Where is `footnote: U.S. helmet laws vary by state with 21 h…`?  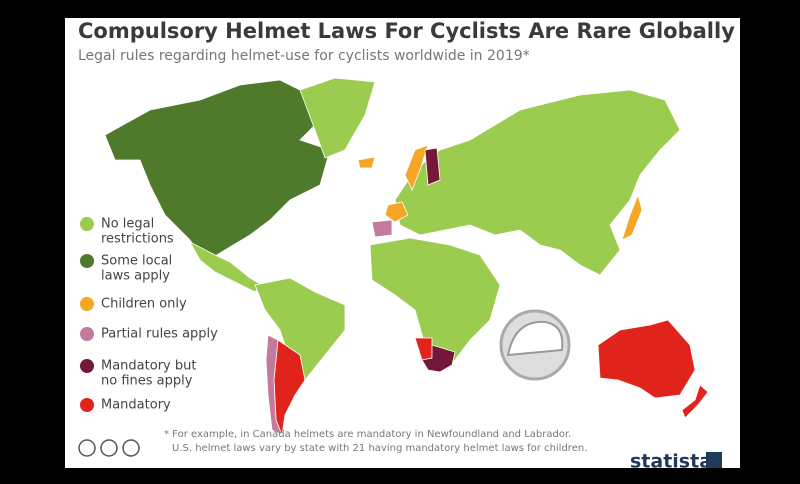
footnote: U.S. helmet laws vary by state with 21 h… is located at coordinates (379, 448).